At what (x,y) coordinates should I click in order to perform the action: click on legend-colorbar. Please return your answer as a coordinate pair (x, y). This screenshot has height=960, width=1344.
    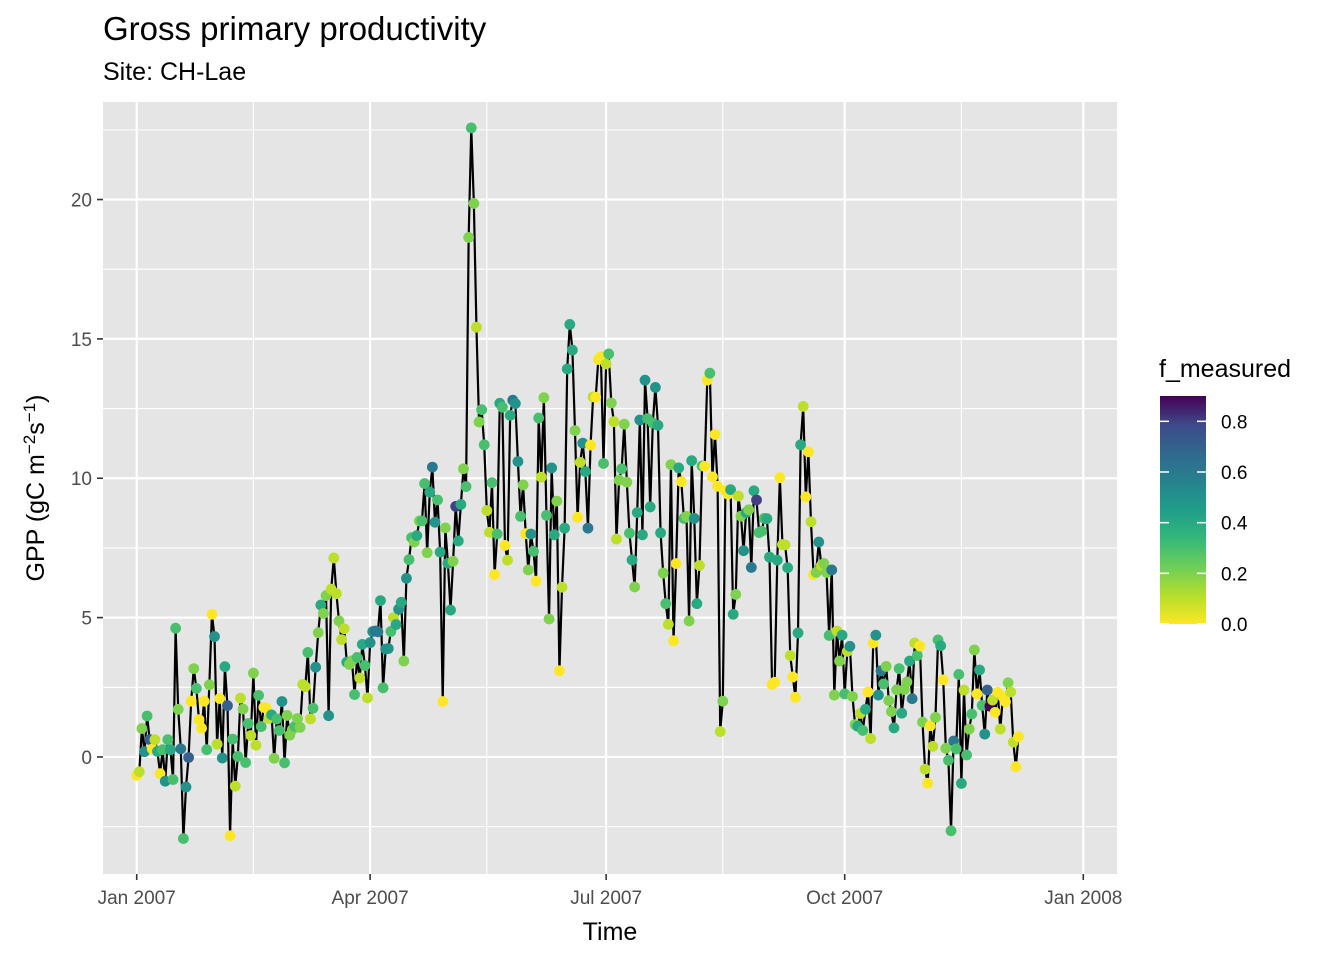
    Looking at the image, I should click on (1183, 510).